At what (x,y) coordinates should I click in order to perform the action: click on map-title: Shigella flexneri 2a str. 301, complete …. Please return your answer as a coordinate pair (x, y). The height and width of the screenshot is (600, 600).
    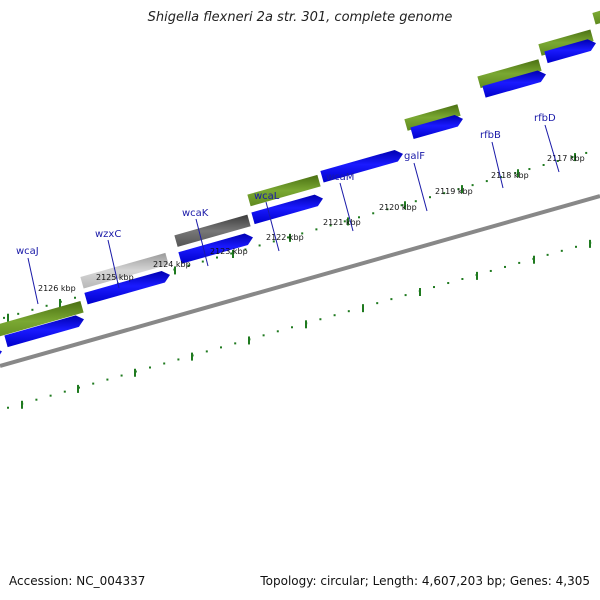
    Looking at the image, I should click on (300, 17).